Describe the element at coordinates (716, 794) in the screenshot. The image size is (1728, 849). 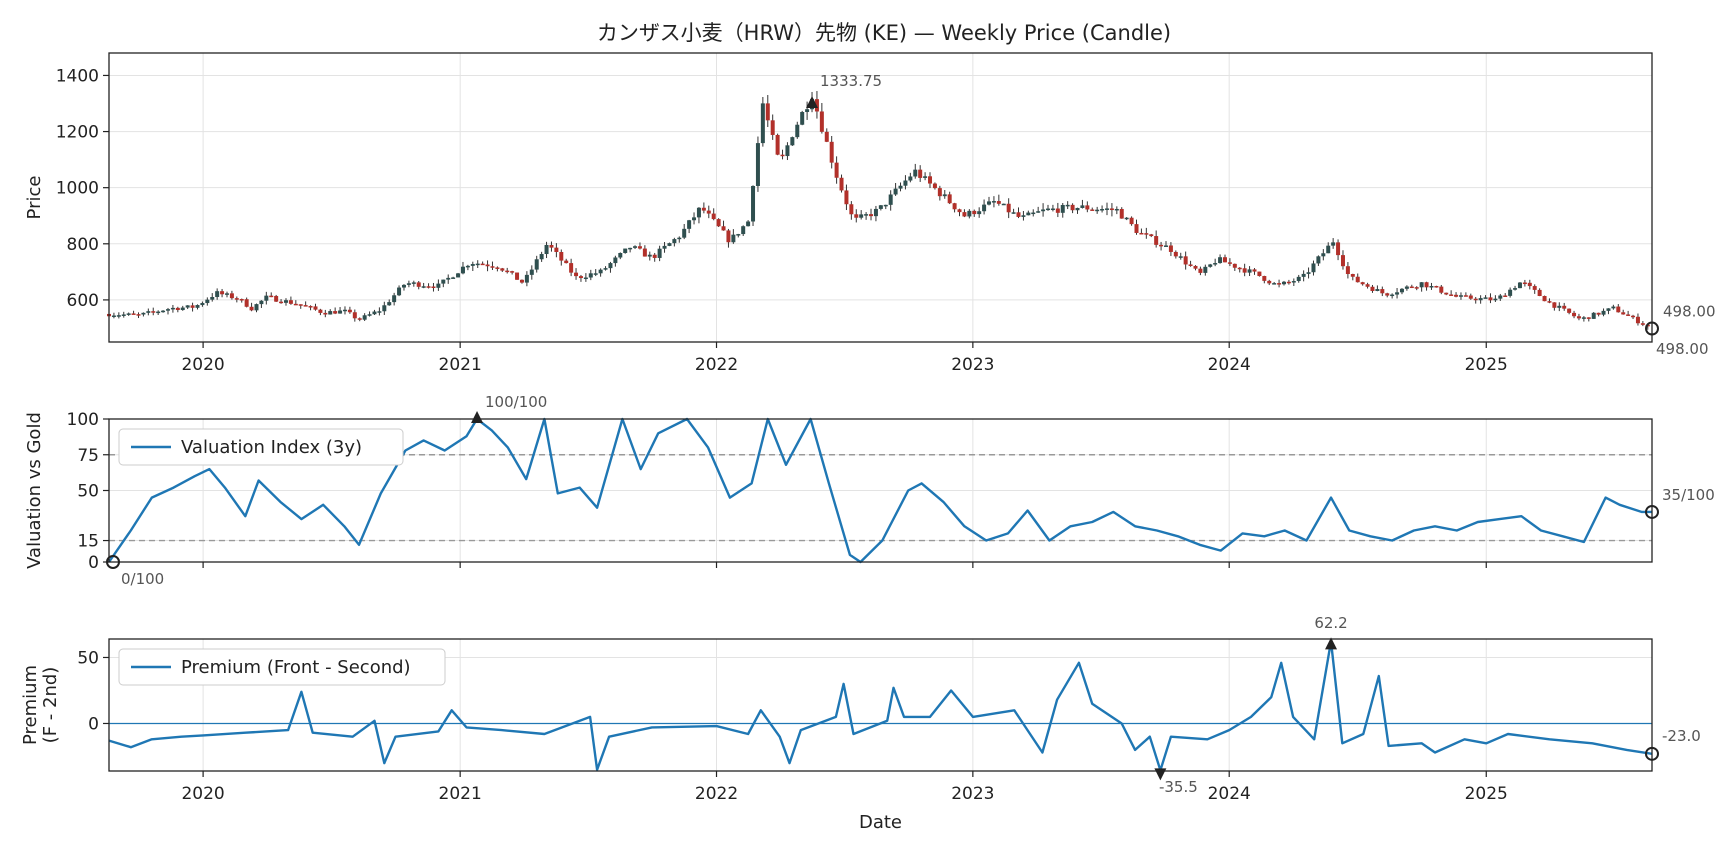
I see `panel2-xtick-label-2022: 2022` at that location.